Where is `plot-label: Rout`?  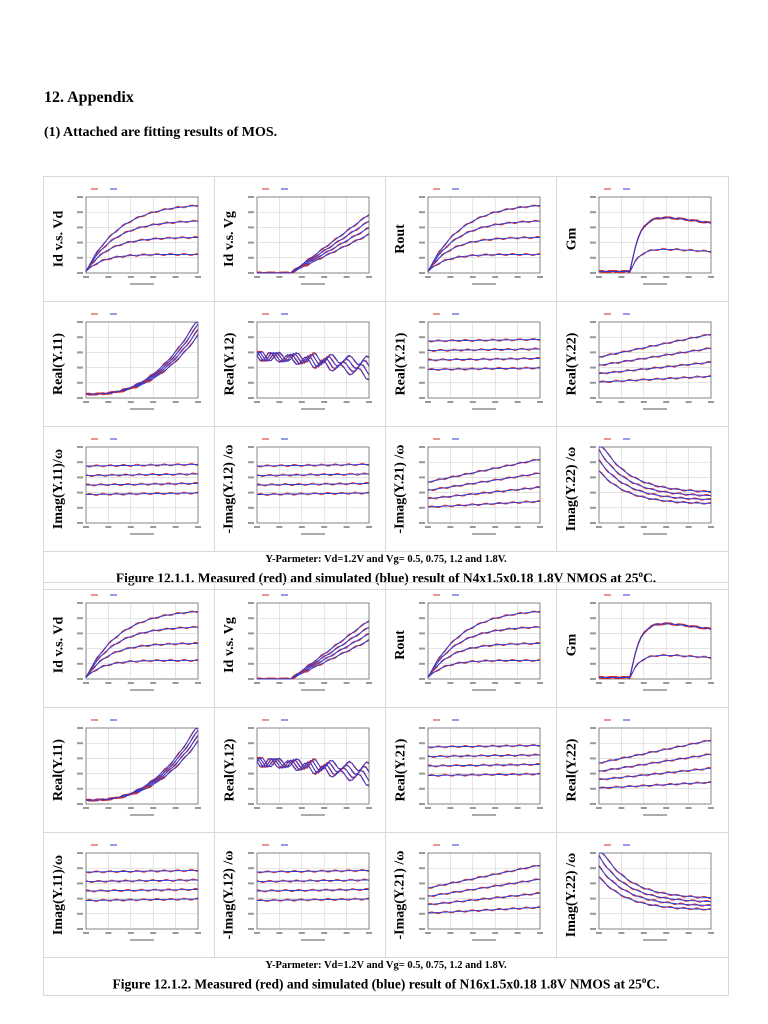 plot-label: Rout is located at coordinates (401, 645).